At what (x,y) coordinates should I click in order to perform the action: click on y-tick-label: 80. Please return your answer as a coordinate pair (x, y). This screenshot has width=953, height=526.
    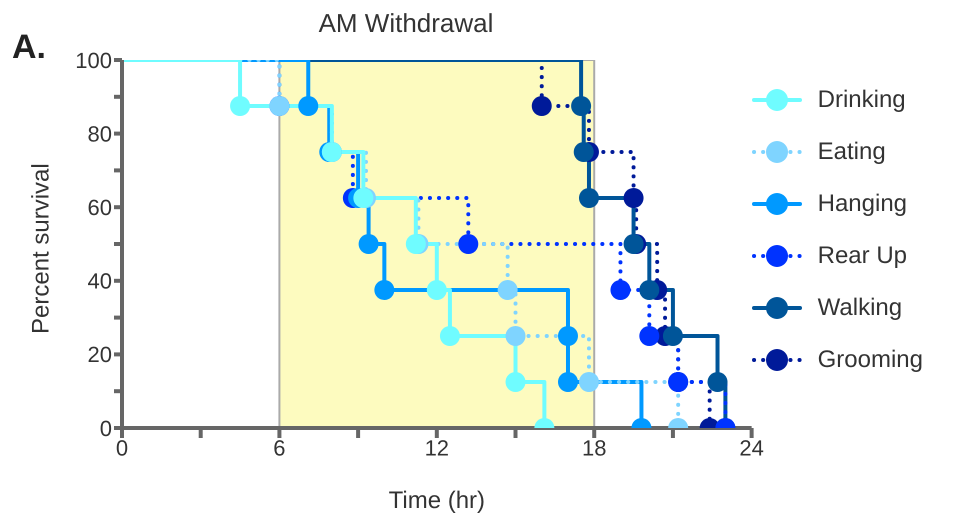
    Looking at the image, I should click on (100, 133).